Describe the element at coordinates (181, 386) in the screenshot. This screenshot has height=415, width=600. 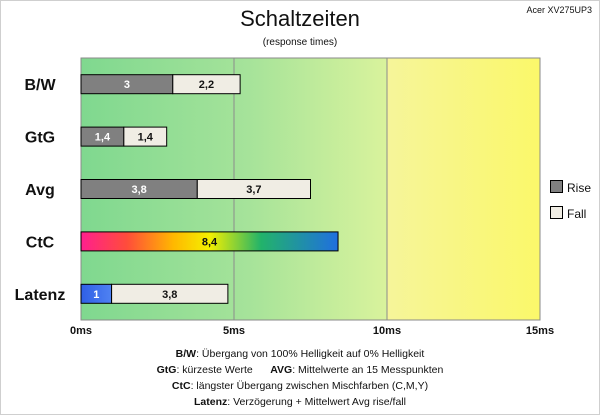
I see `footnote-key: CtC` at that location.